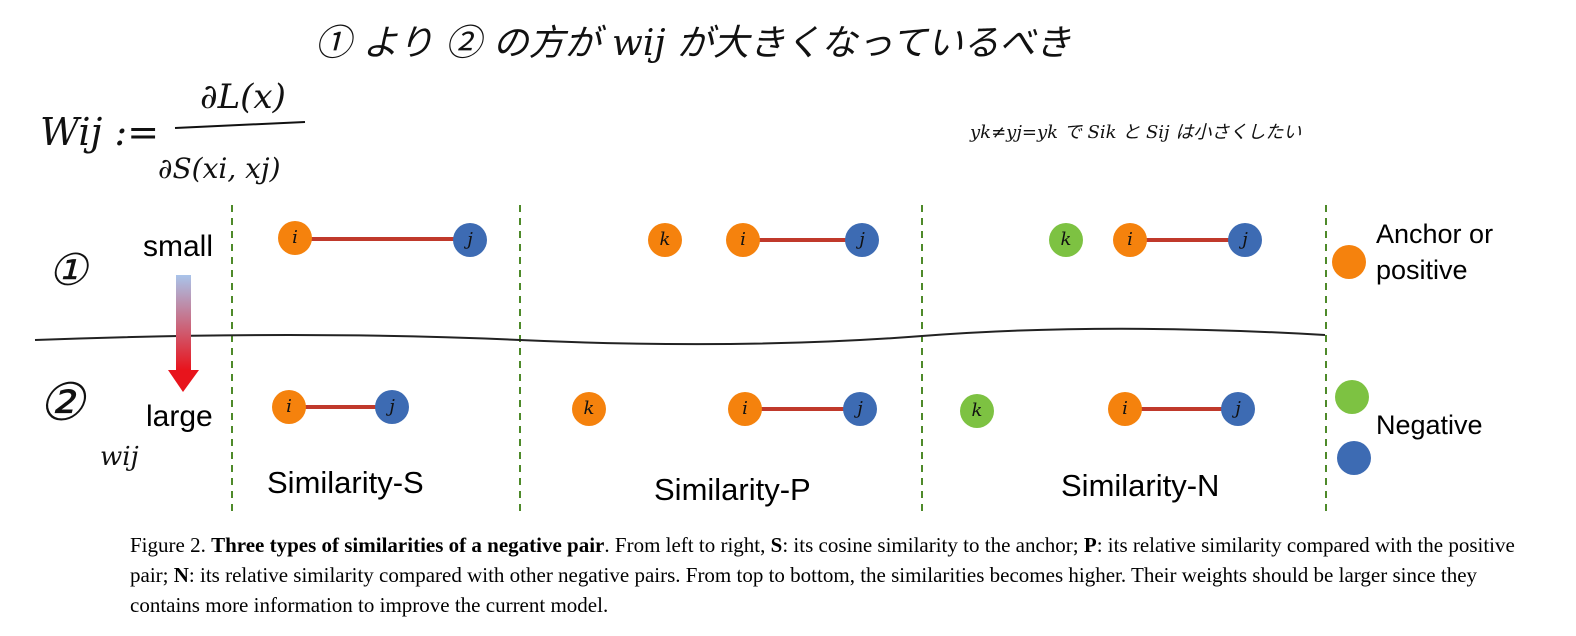 The height and width of the screenshot is (636, 1576). Describe the element at coordinates (693, 43) in the screenshot. I see `top-note: ① より ② の方が wij が大きくなっているべき` at that location.